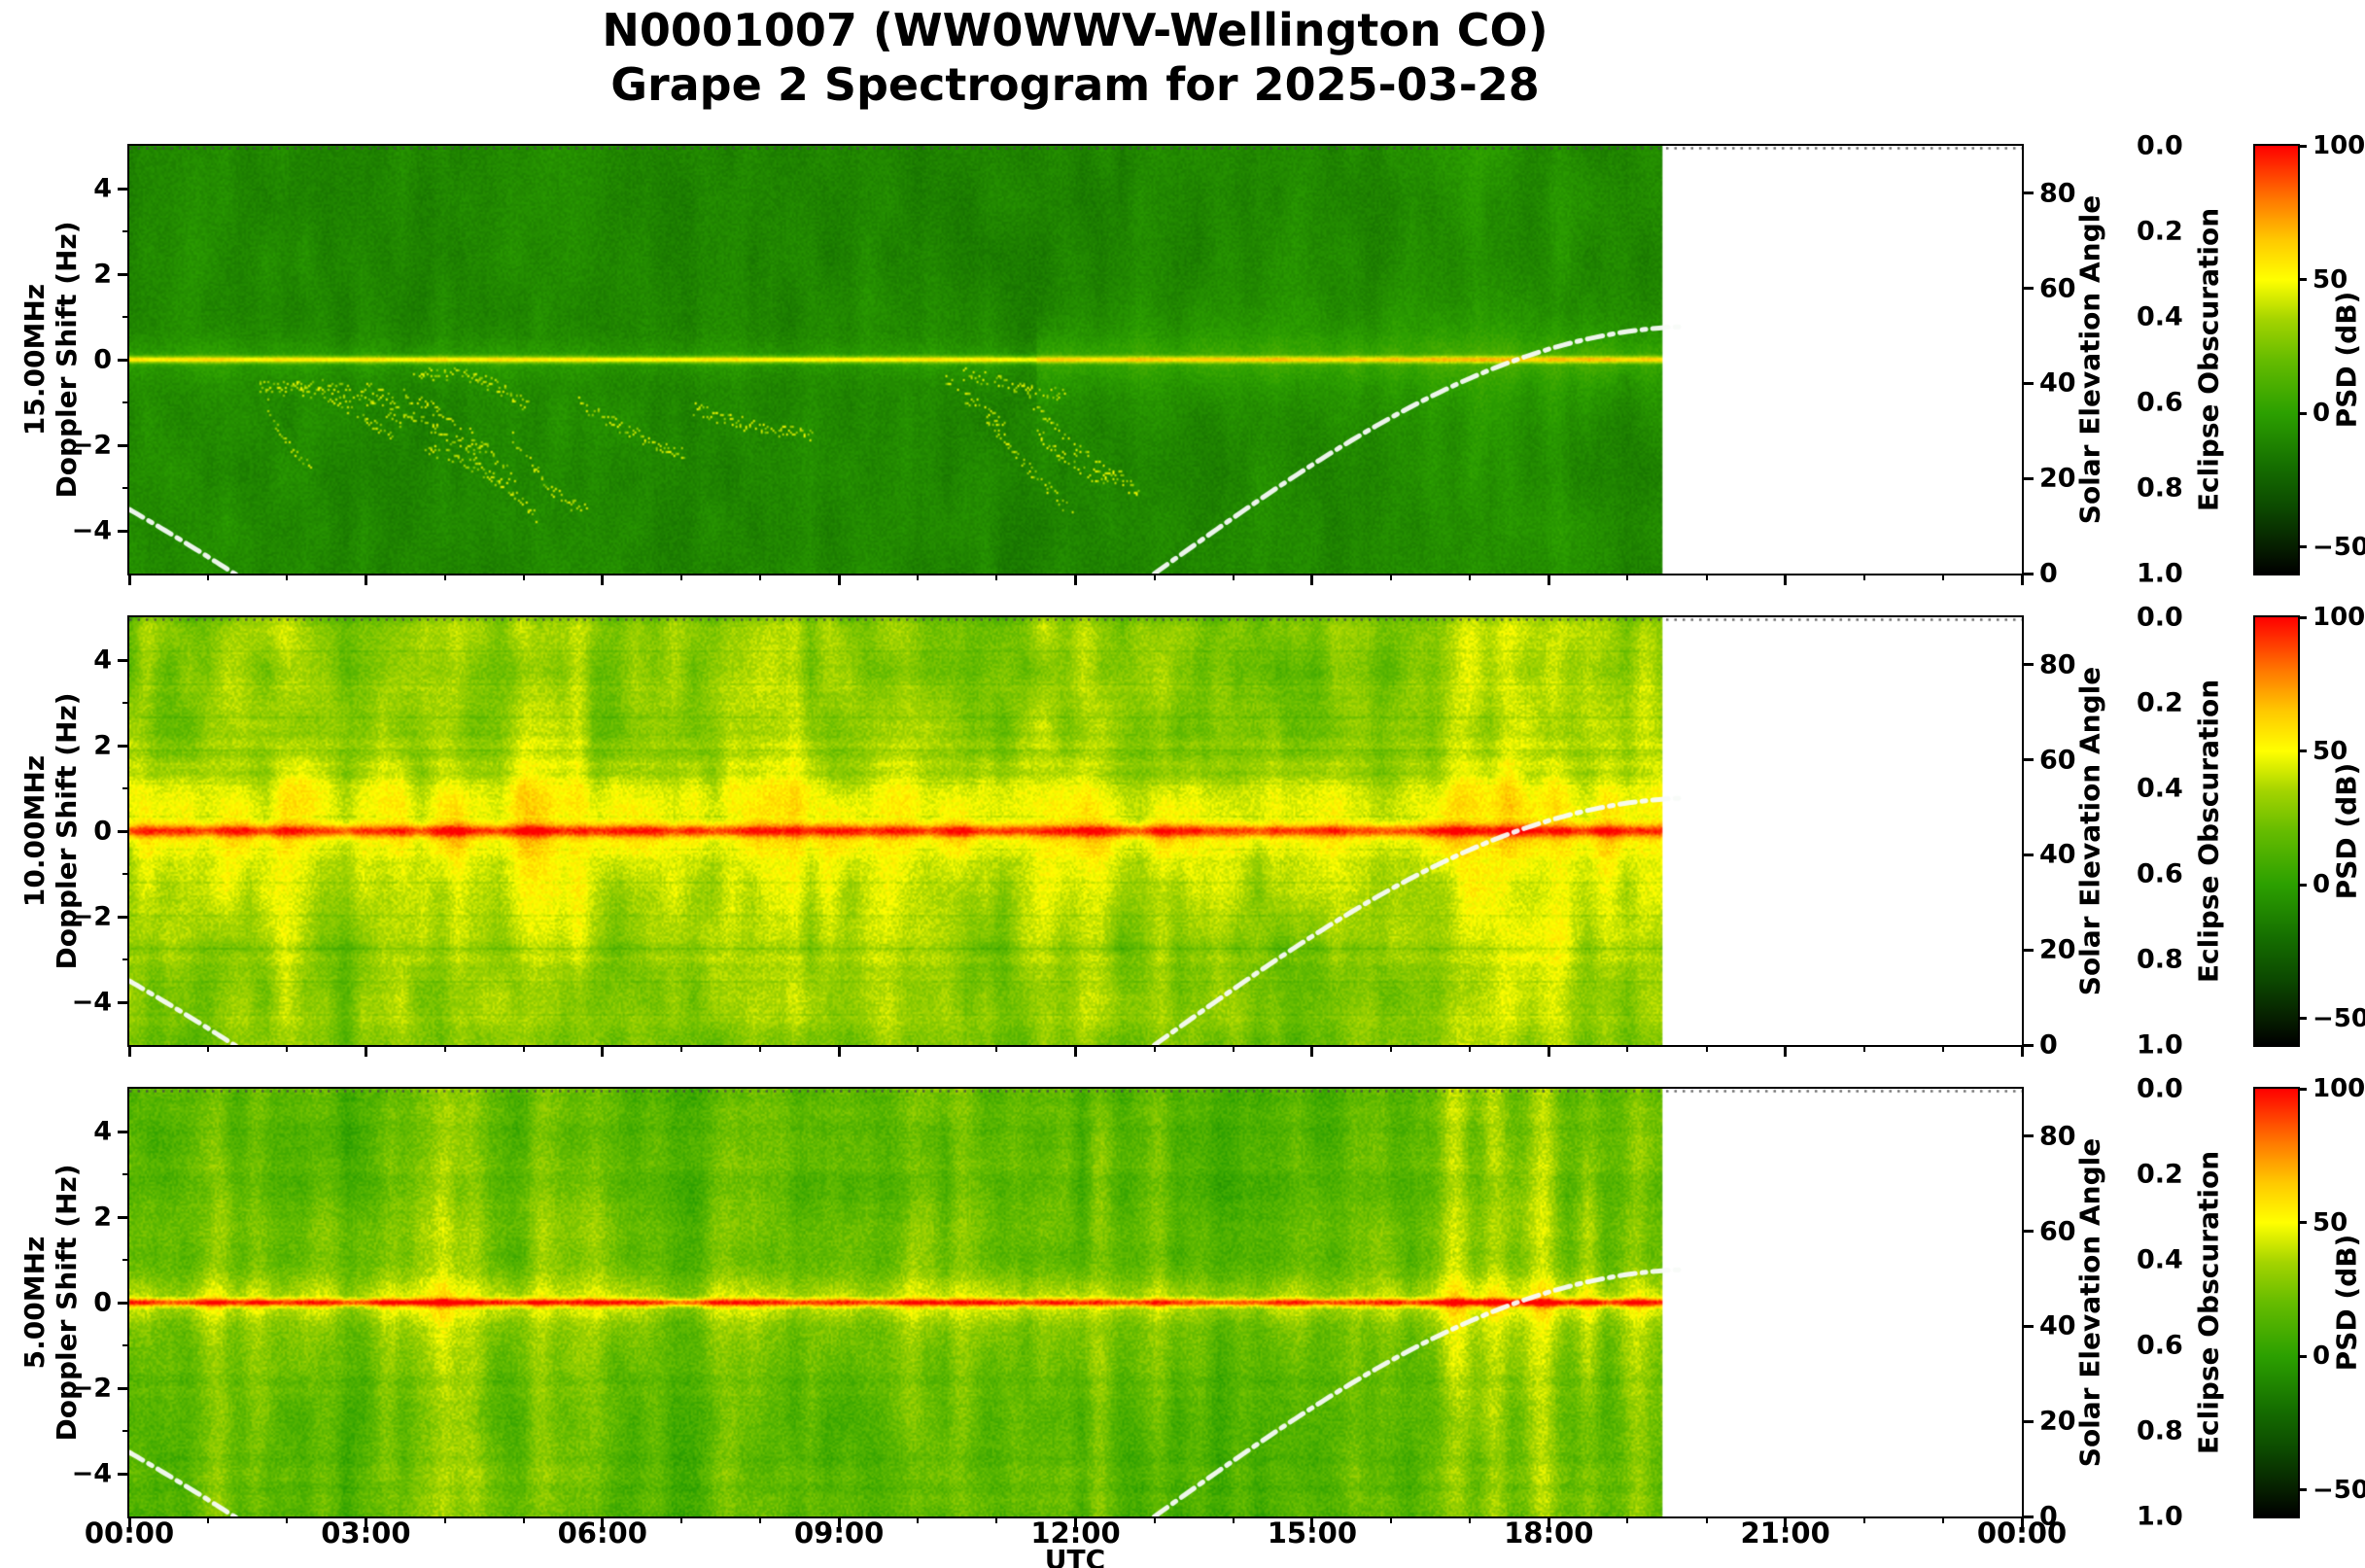 The image size is (2365, 1568). I want to click on colorbar-tick-label: 0, so click(2322, 413).